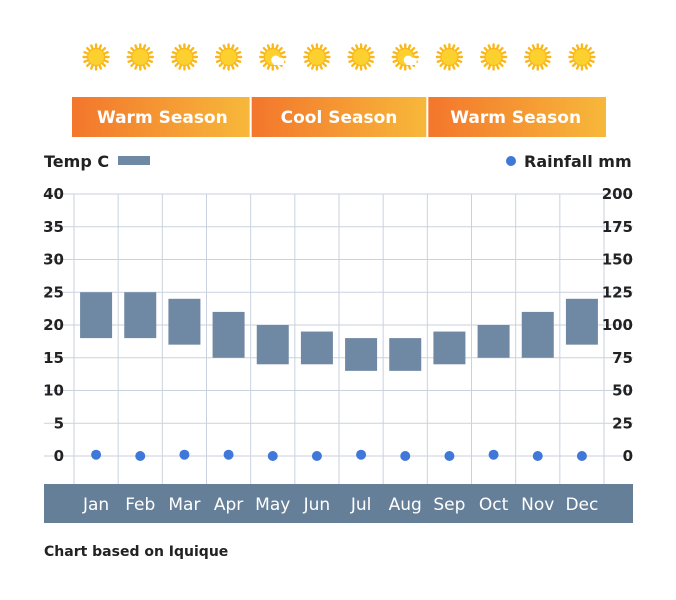  Describe the element at coordinates (581, 505) in the screenshot. I see `month-label-dec: Dec` at that location.